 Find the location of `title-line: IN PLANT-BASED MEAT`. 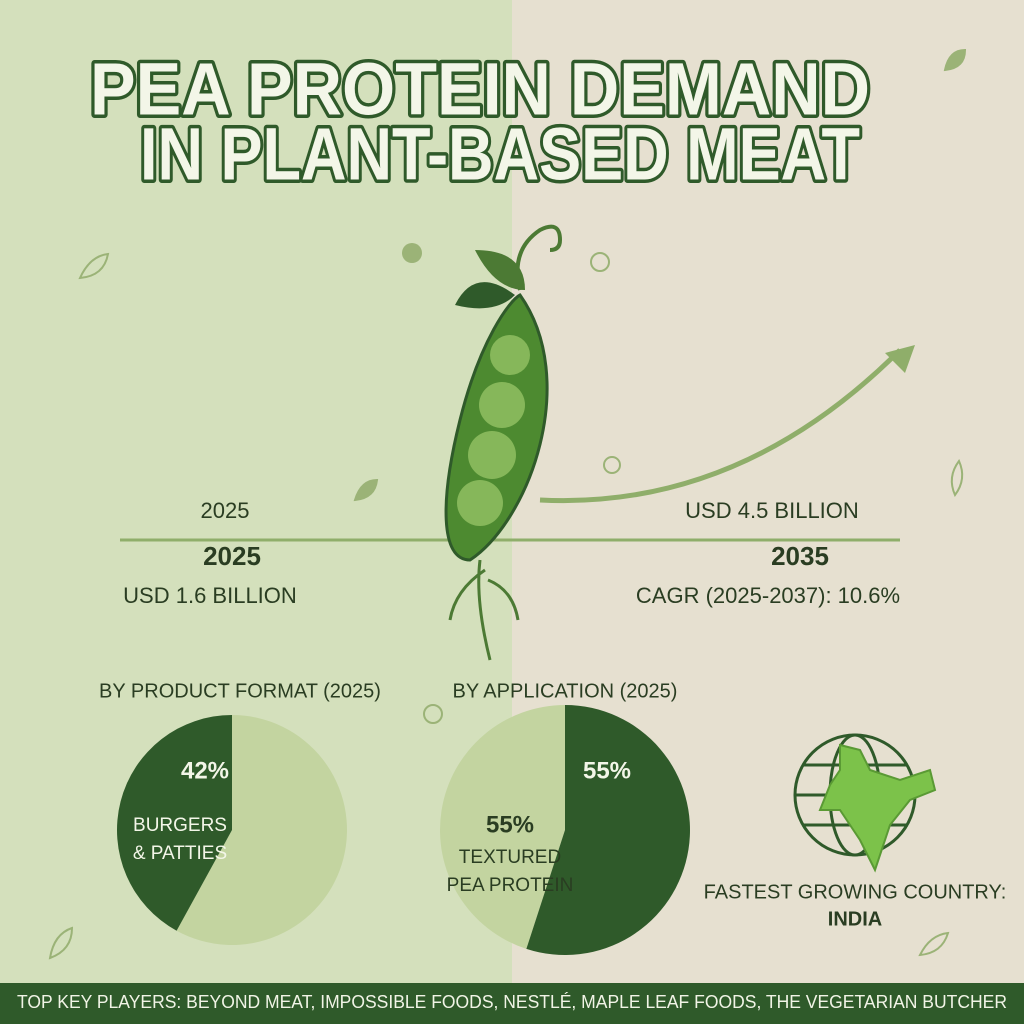

title-line: IN PLANT-BASED MEAT is located at coordinates (500, 154).